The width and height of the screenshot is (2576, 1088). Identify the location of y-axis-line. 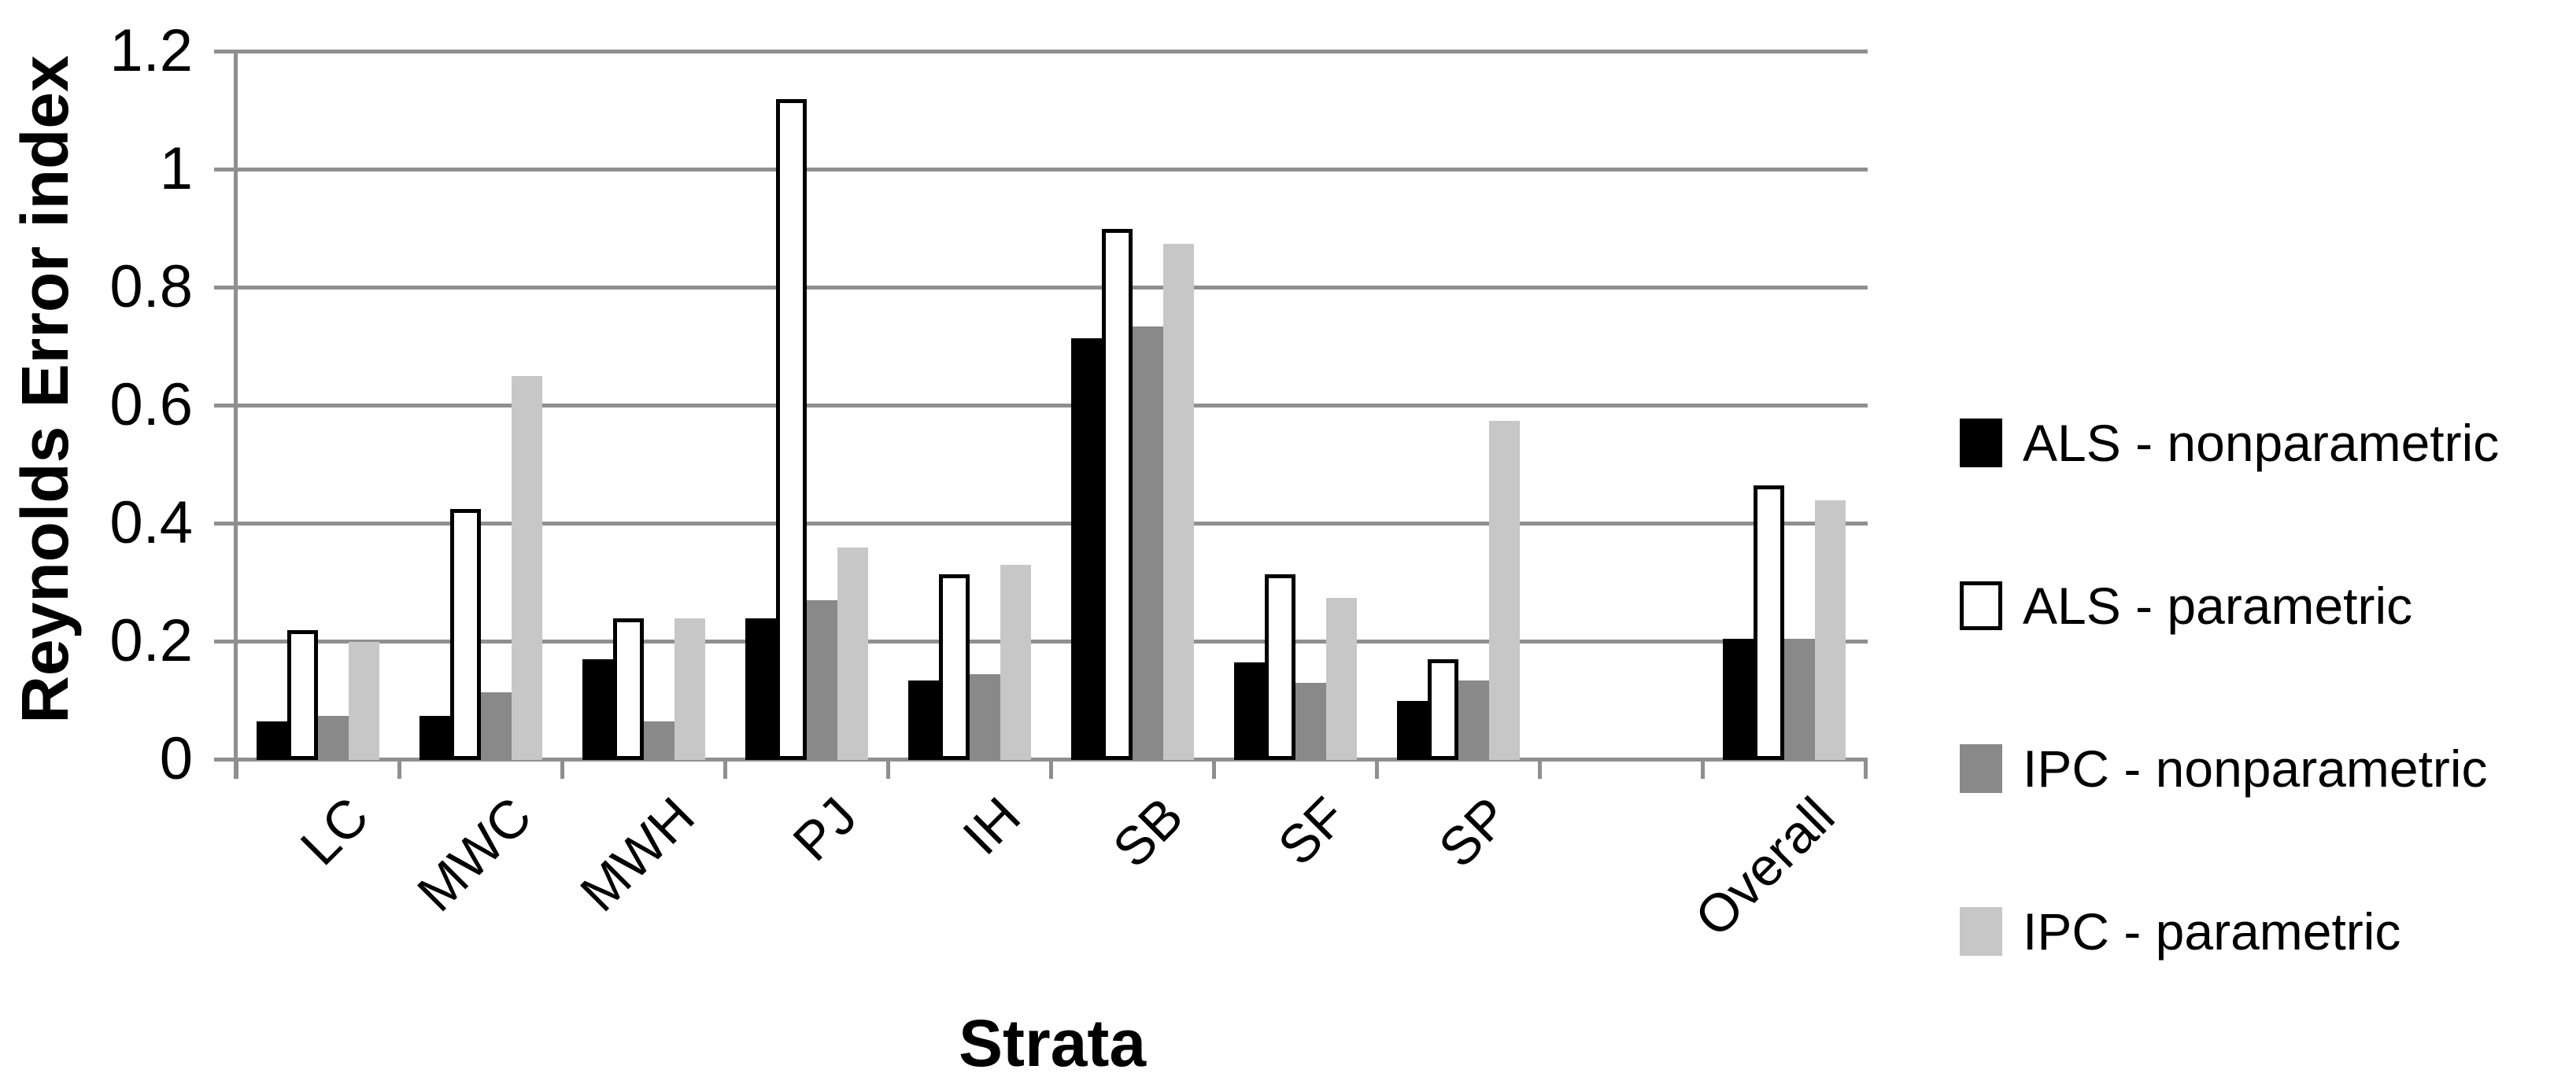
(236, 415).